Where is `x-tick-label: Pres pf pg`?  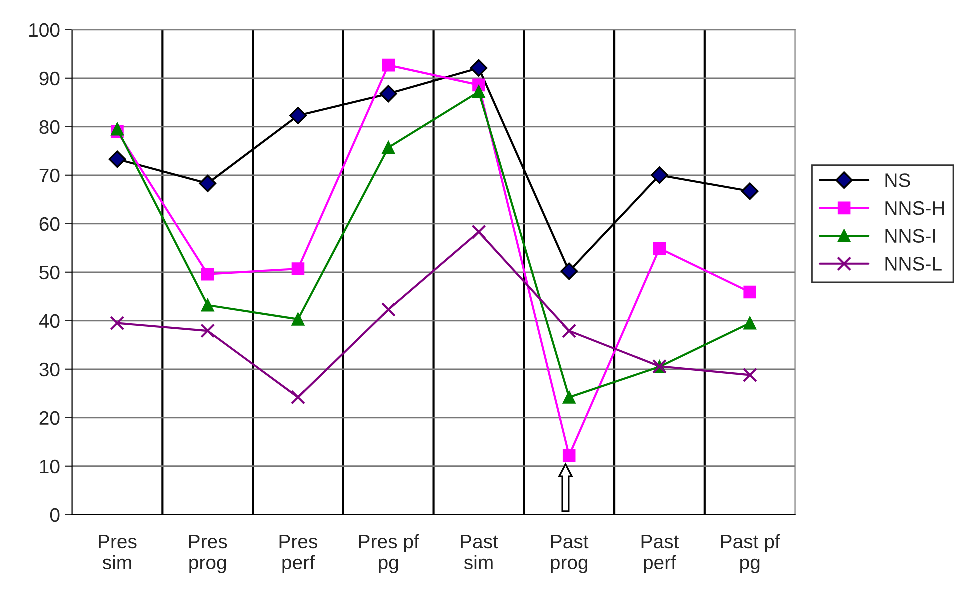 x-tick-label: Pres pf pg is located at coordinates (389, 554).